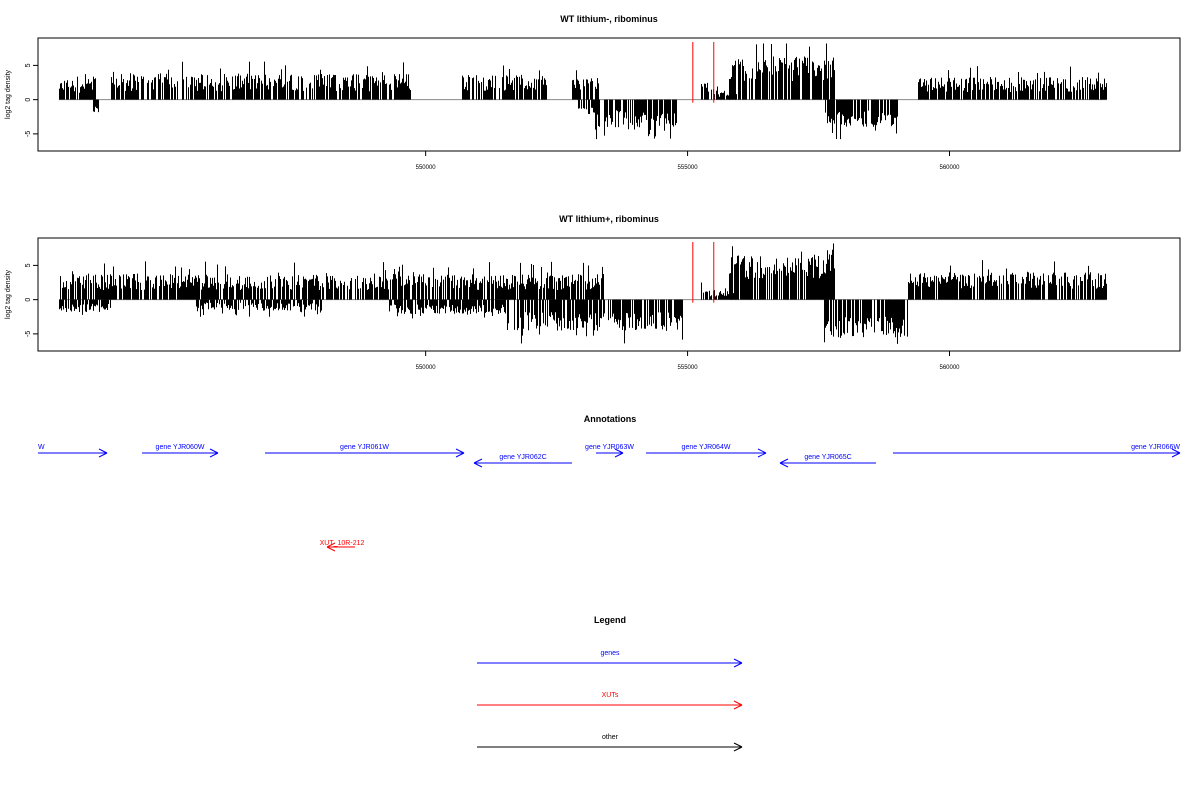  I want to click on legend-label: other, so click(610, 737).